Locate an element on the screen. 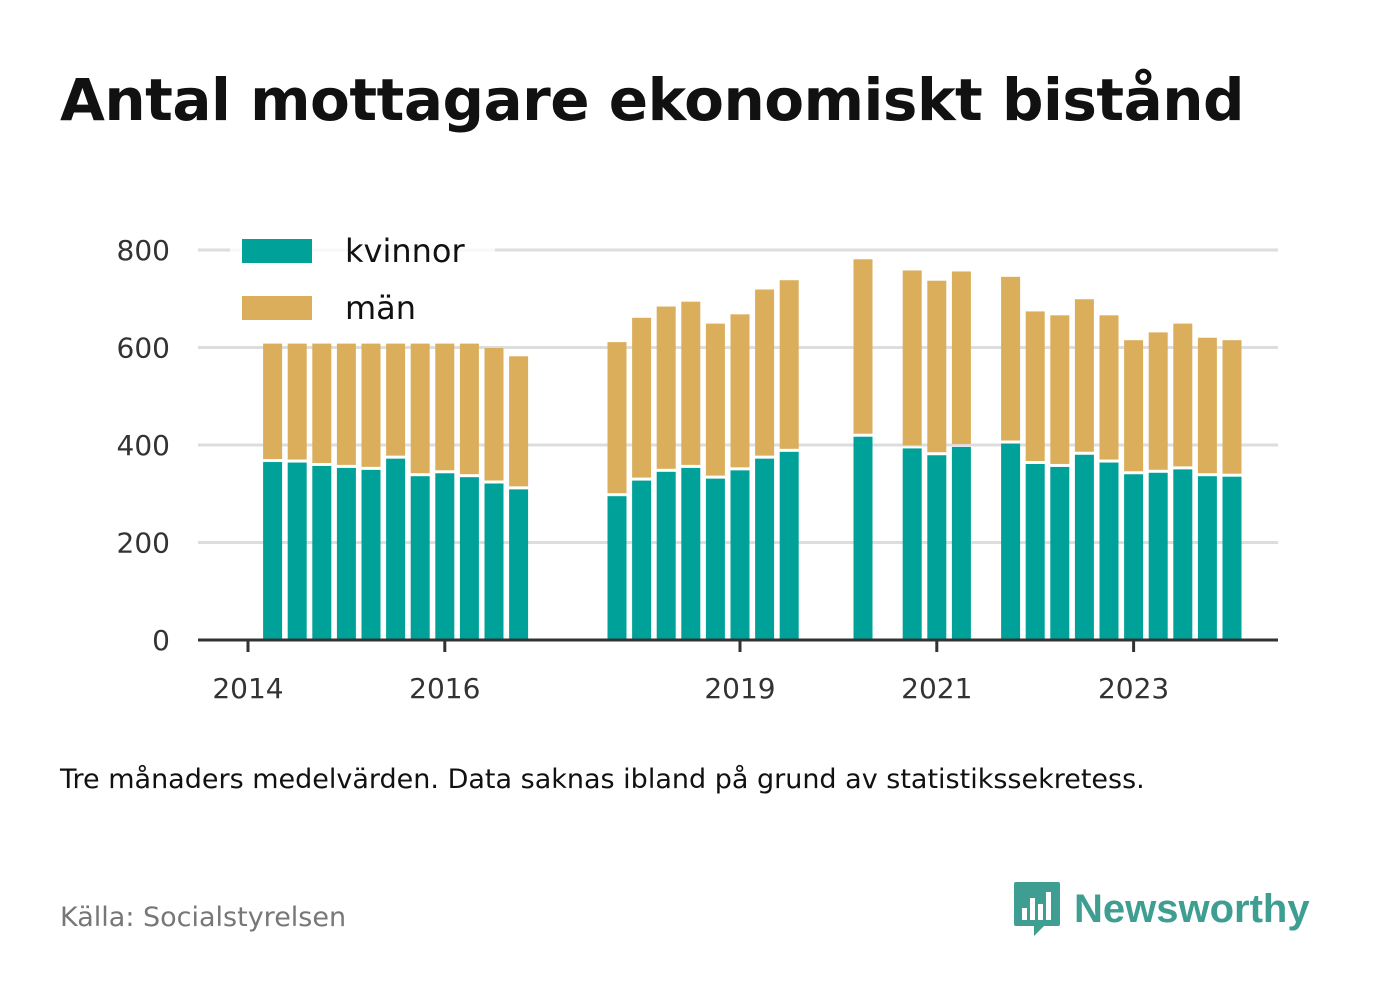  x-tick-label: 2014 is located at coordinates (247, 688).